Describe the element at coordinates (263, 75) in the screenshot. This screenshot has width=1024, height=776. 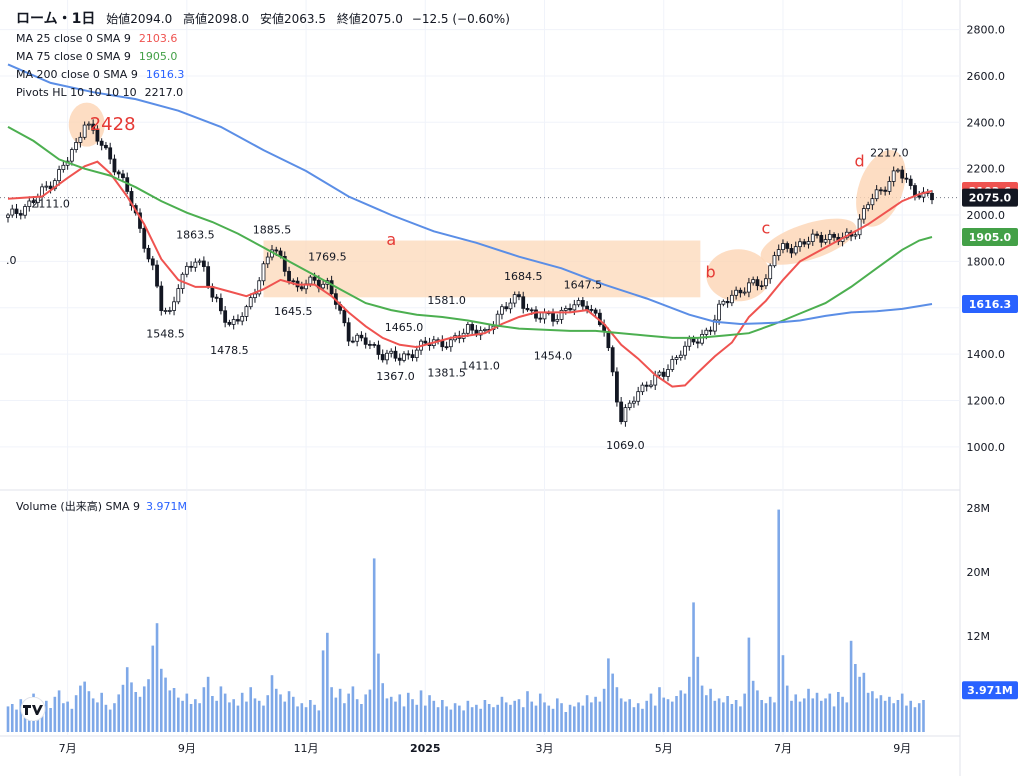
I see `legend-ma200: MA 200 close 0 SMA 9 1616.3` at that location.